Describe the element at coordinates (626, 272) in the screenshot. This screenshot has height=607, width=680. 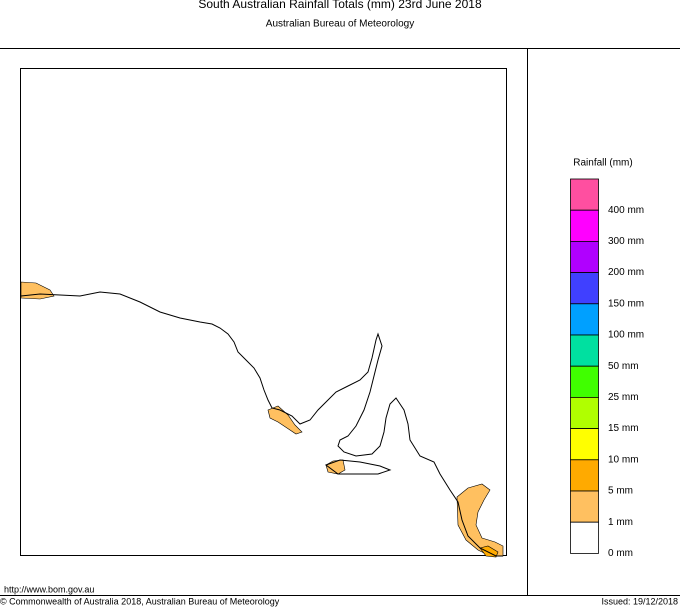
I see `legend-label: 200 mm` at that location.